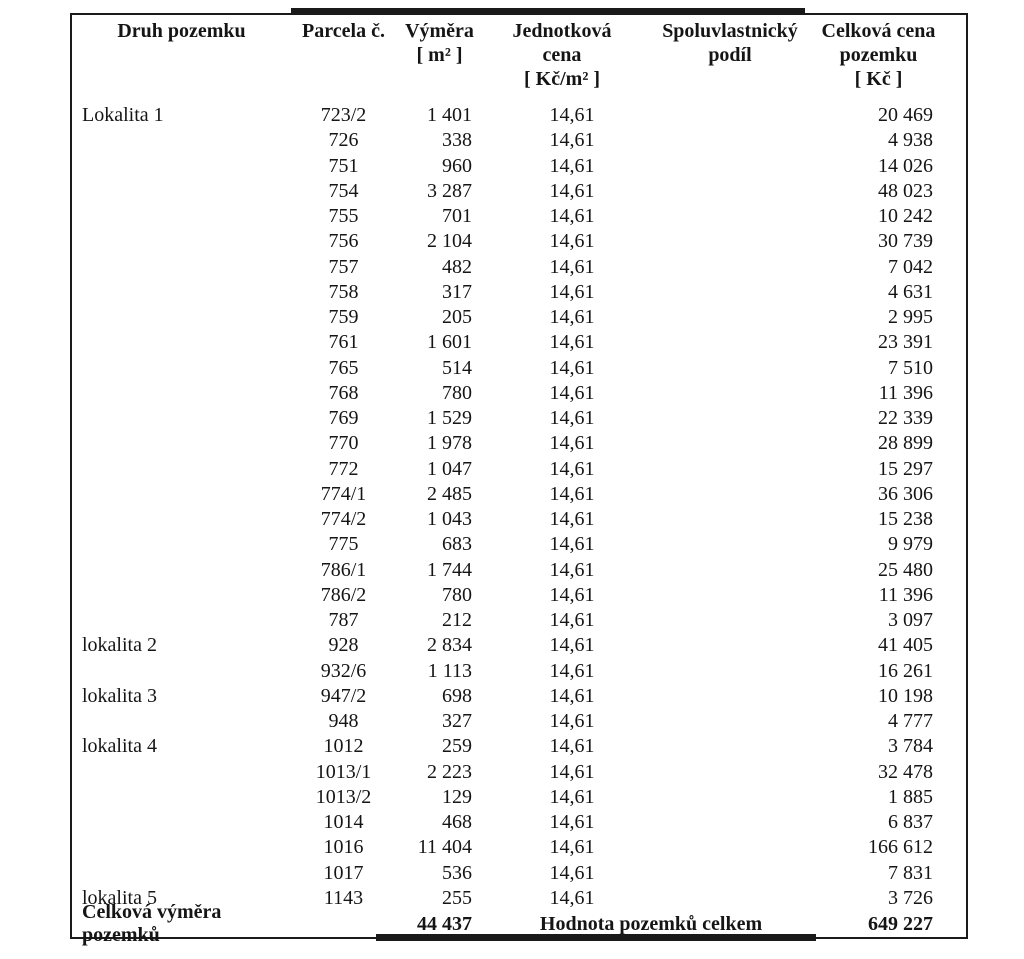  I want to click on table-cell-parcela-cislo: 1017, so click(343, 872).